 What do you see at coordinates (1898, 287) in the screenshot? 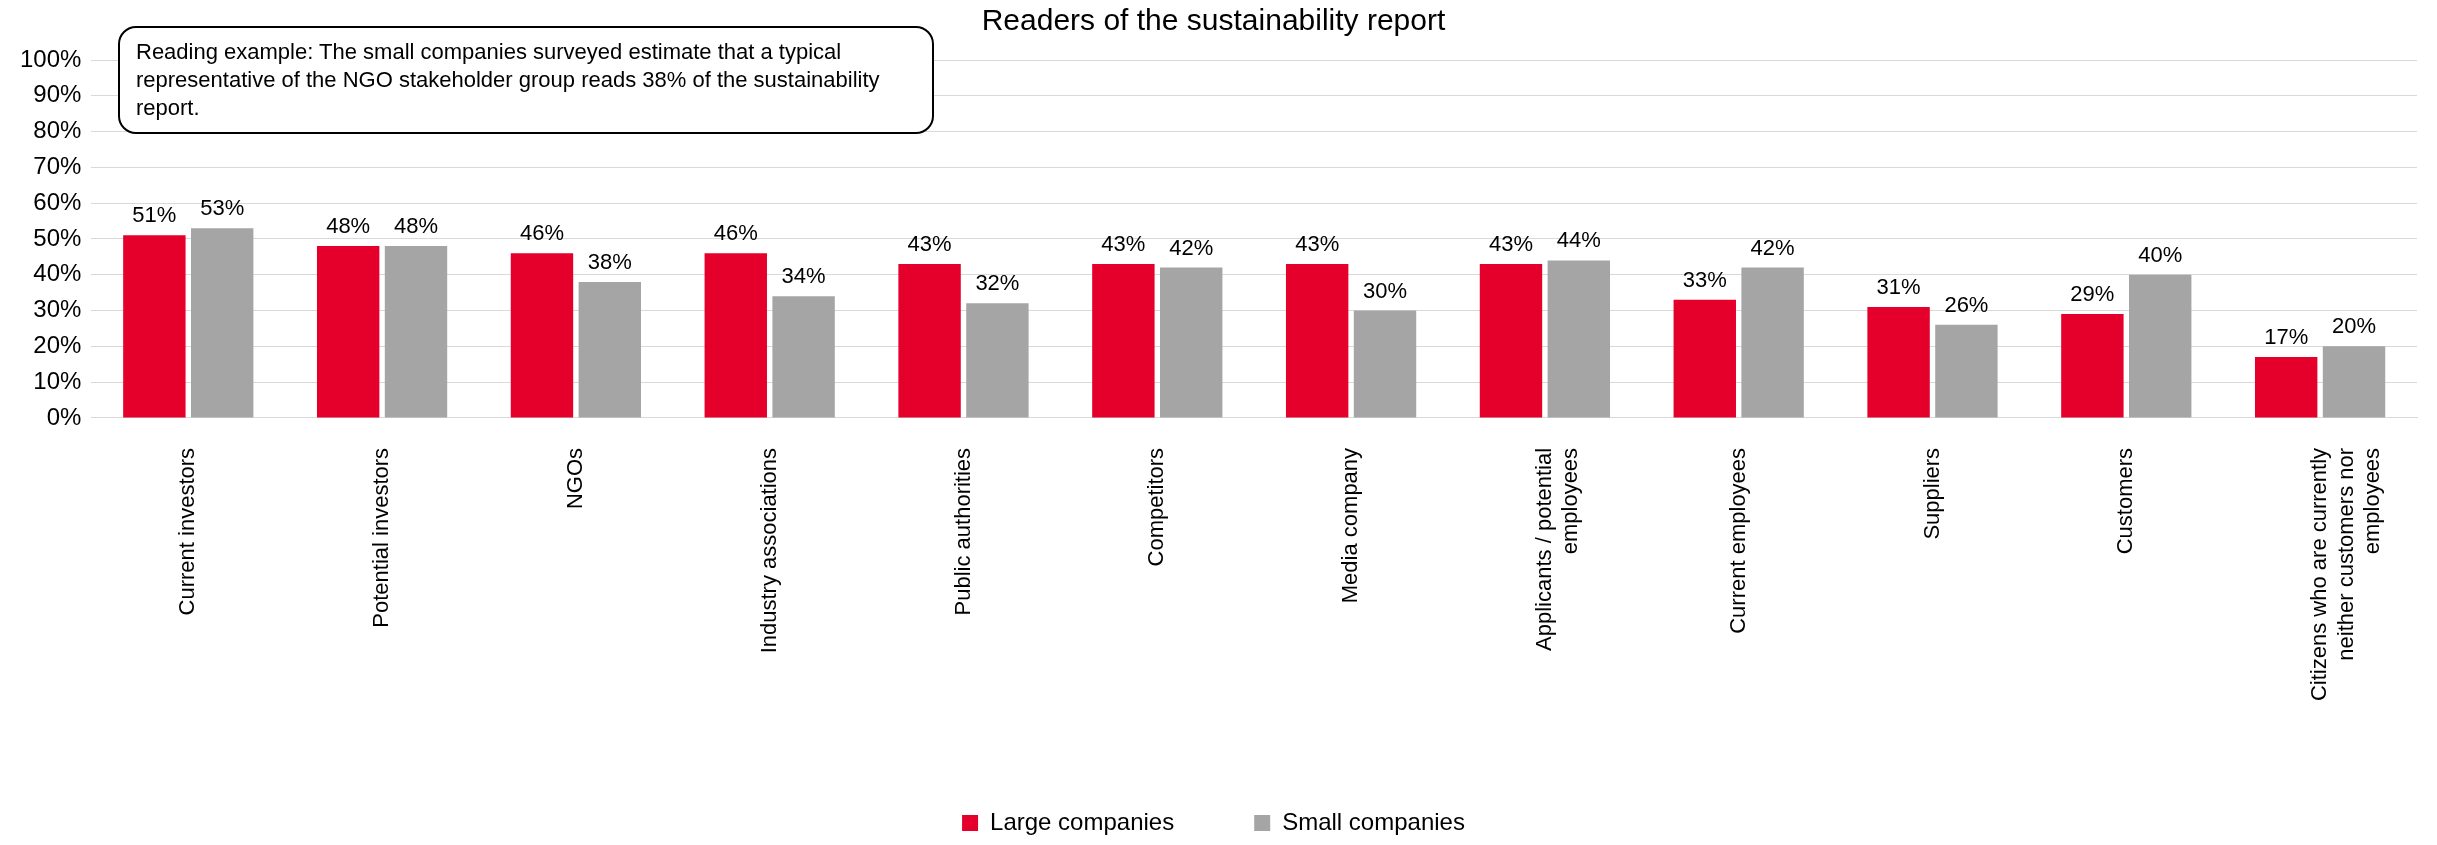
I see `data-label: 31%` at bounding box center [1898, 287].